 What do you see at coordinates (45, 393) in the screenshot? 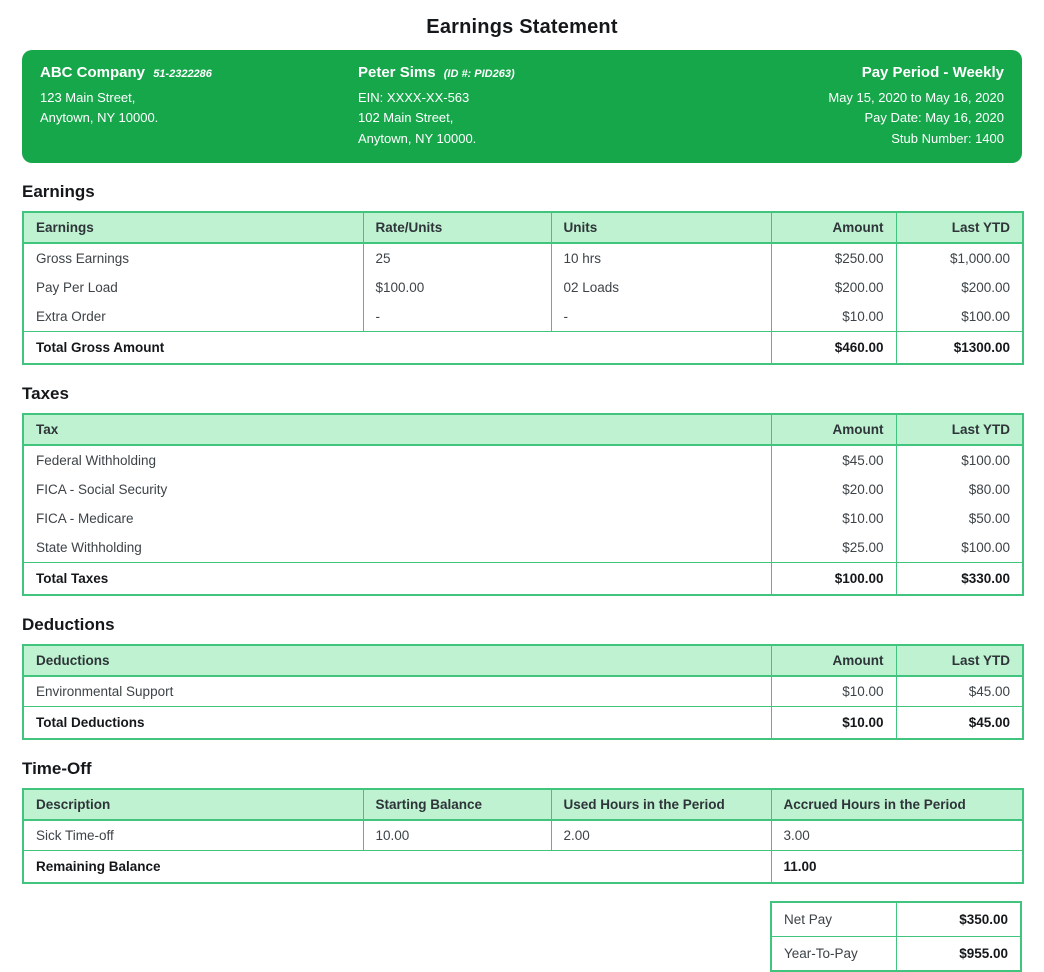
I see `taxes-section-heading: Taxes` at bounding box center [45, 393].